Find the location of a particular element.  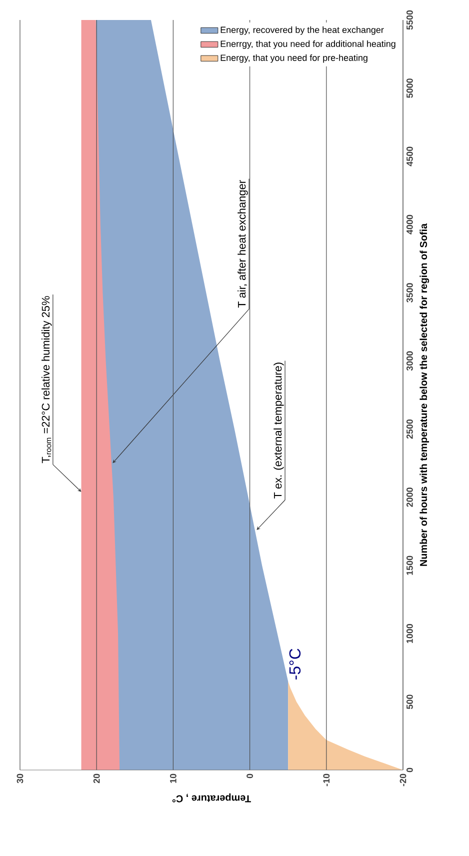

y-tick-label: 0 is located at coordinates (409, 770).